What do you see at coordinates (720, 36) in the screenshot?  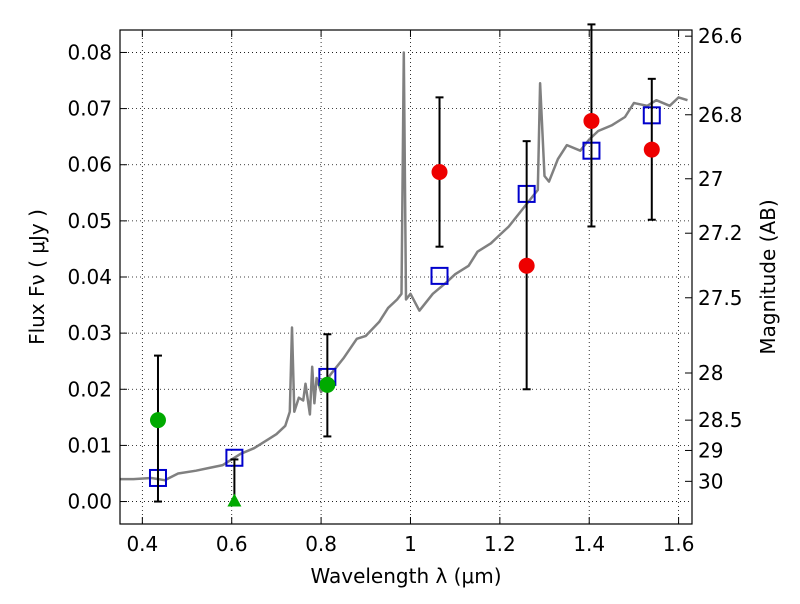 I see `right-tick-label: 26.6` at bounding box center [720, 36].